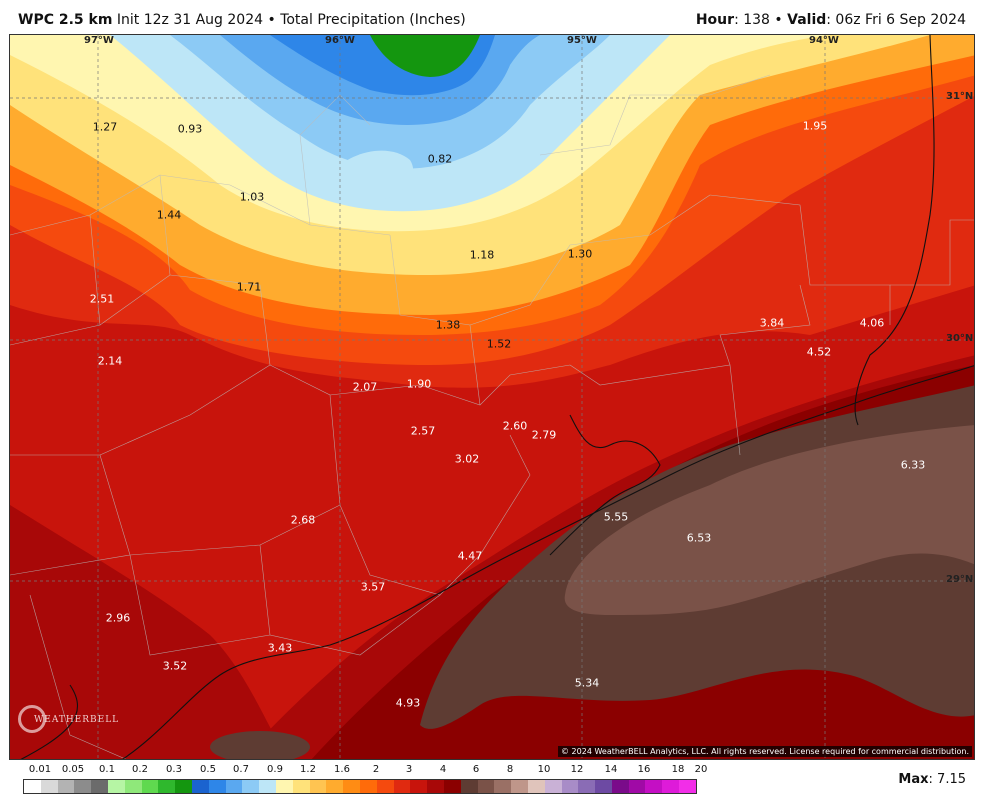  I want to click on value-label: 1.03, so click(252, 197).